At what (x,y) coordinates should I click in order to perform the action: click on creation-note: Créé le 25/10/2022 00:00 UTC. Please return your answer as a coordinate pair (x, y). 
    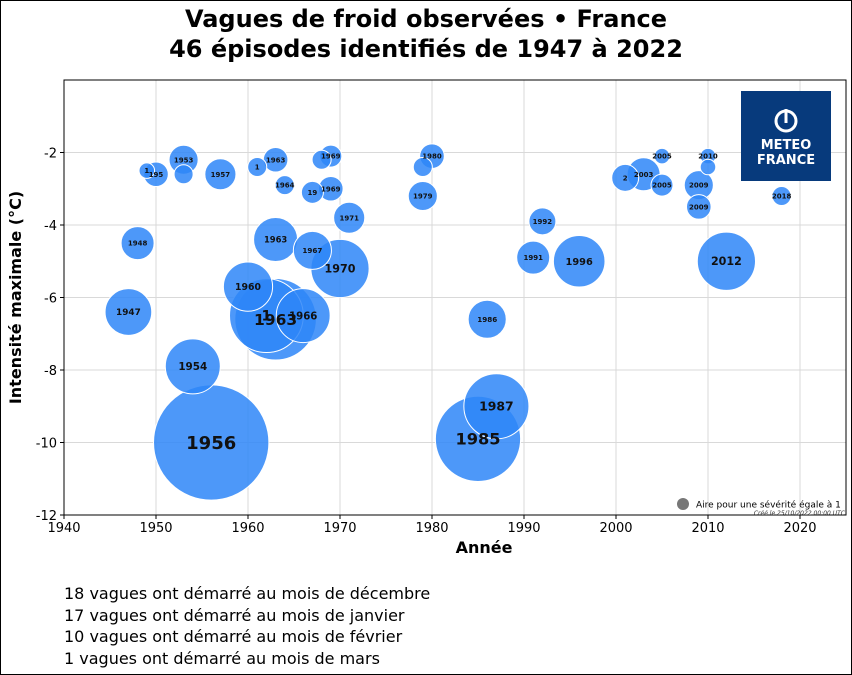
    Looking at the image, I should click on (800, 513).